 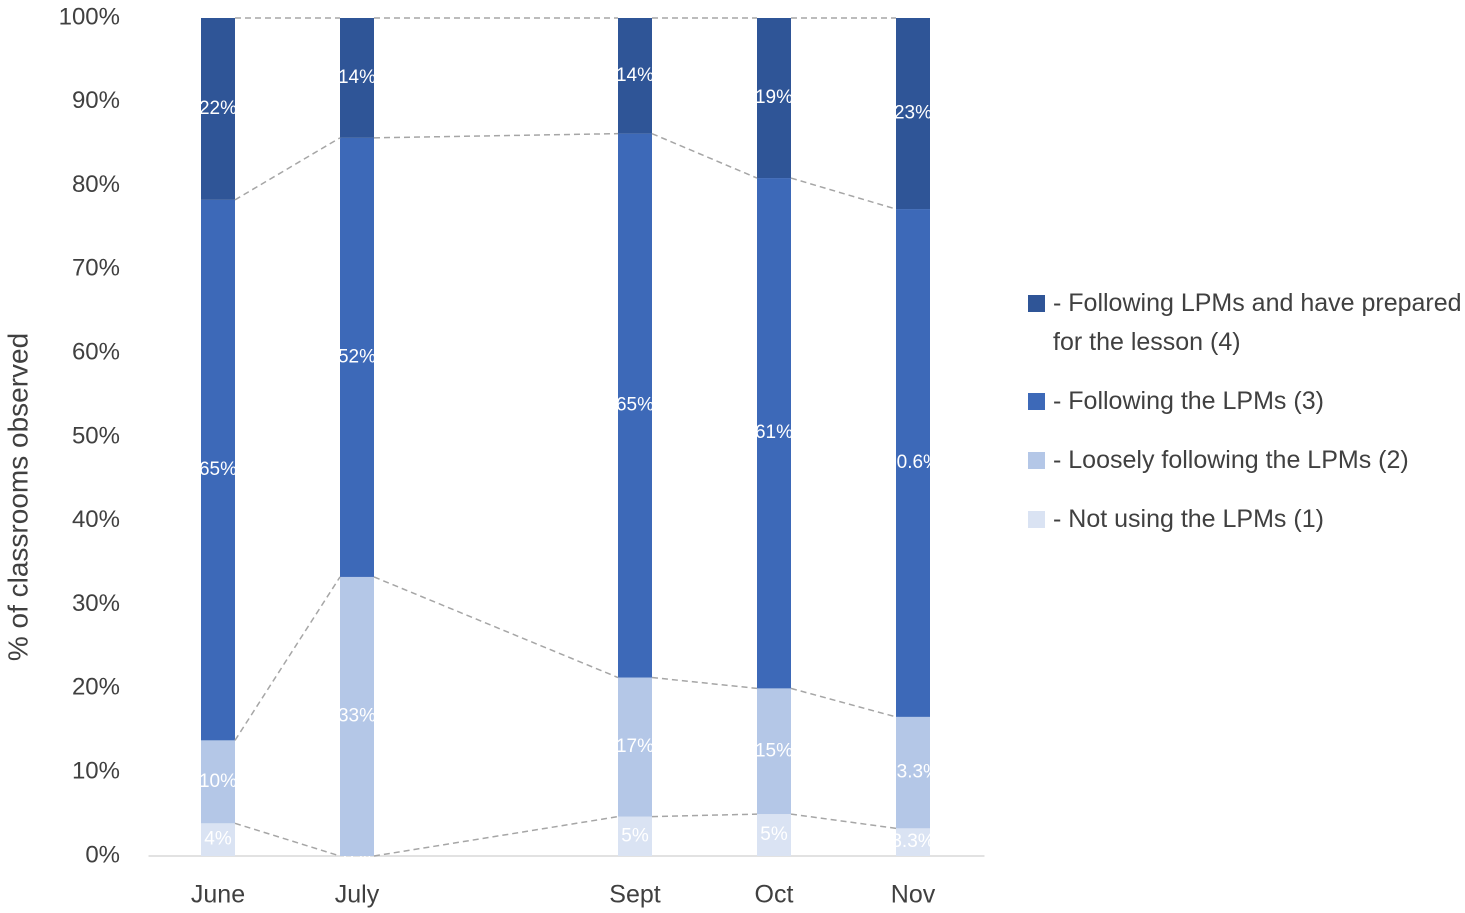 What do you see at coordinates (102, 854) in the screenshot?
I see `y-tick-label: 0%` at bounding box center [102, 854].